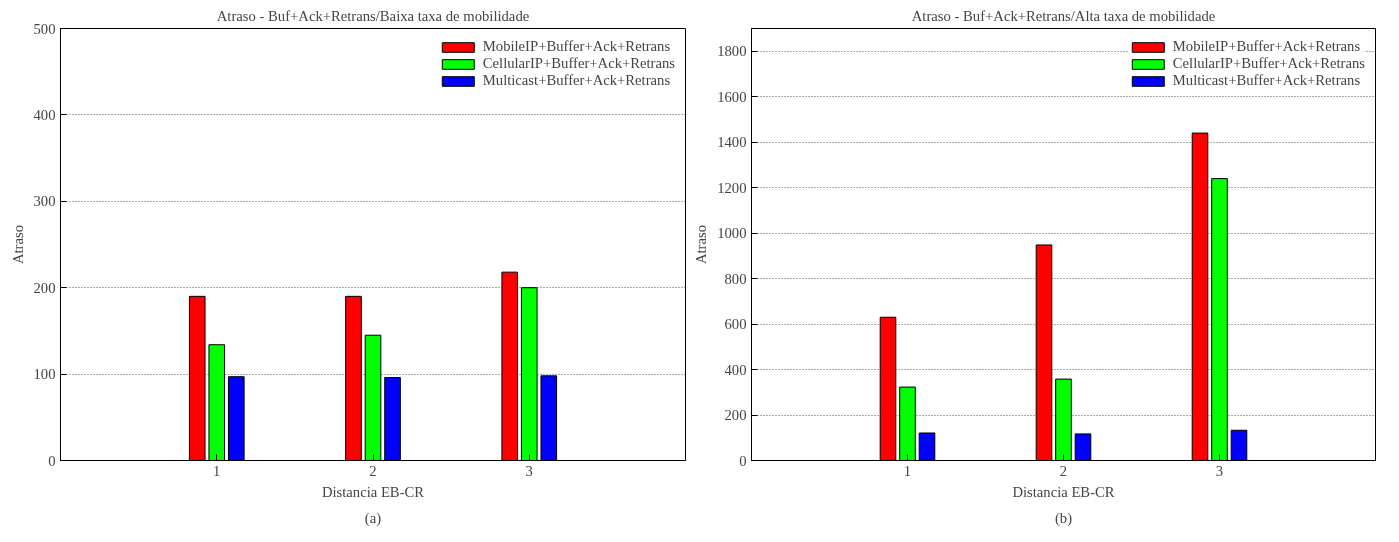 The width and height of the screenshot is (1399, 542). Describe the element at coordinates (1063, 15) in the screenshot. I see `chart-title: Atraso - Buf+Ack+Retrans/Alta taxa de mobilidade` at that location.